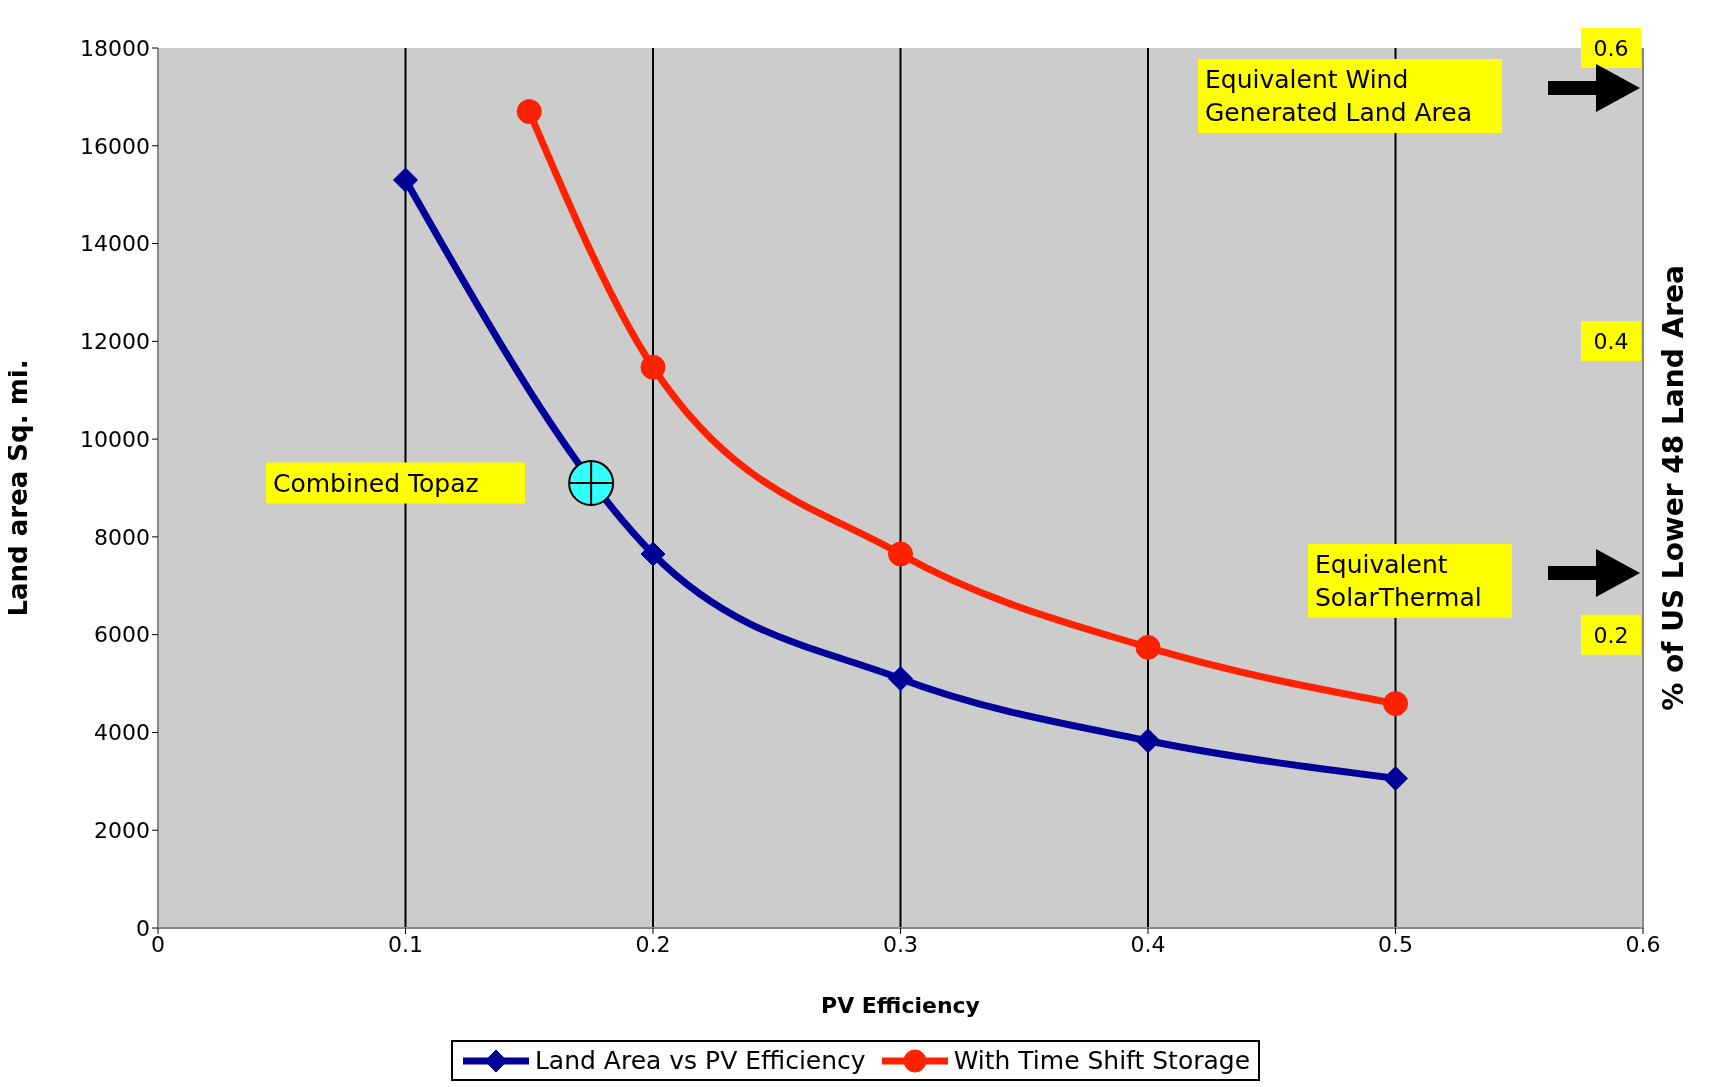 This screenshot has width=1711, height=1087. Describe the element at coordinates (1673, 488) in the screenshot. I see `y2-axis-title: % of US Lower 48 Land Area` at that location.